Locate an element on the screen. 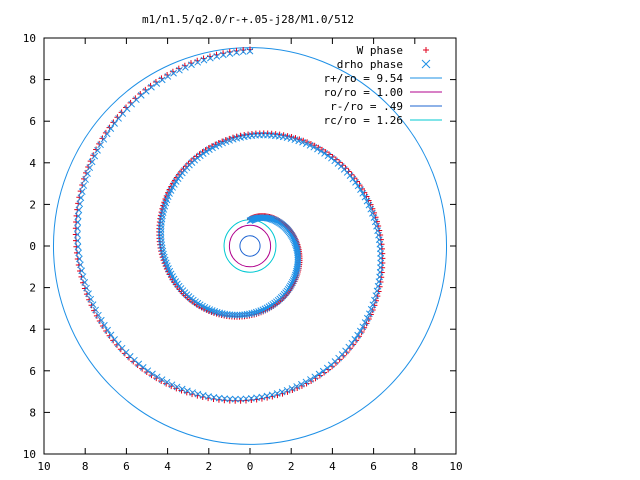 The image size is (640, 480). circle-rc is located at coordinates (250, 246).